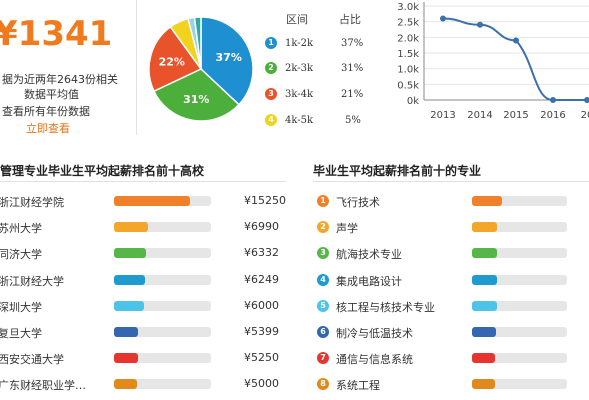  I want to click on divider, so click(136, 67).